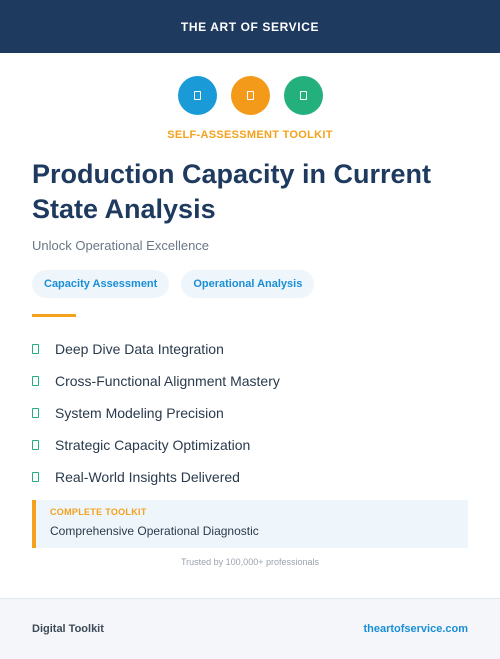  I want to click on list-item: Deep Dive Data Integration, so click(156, 349).